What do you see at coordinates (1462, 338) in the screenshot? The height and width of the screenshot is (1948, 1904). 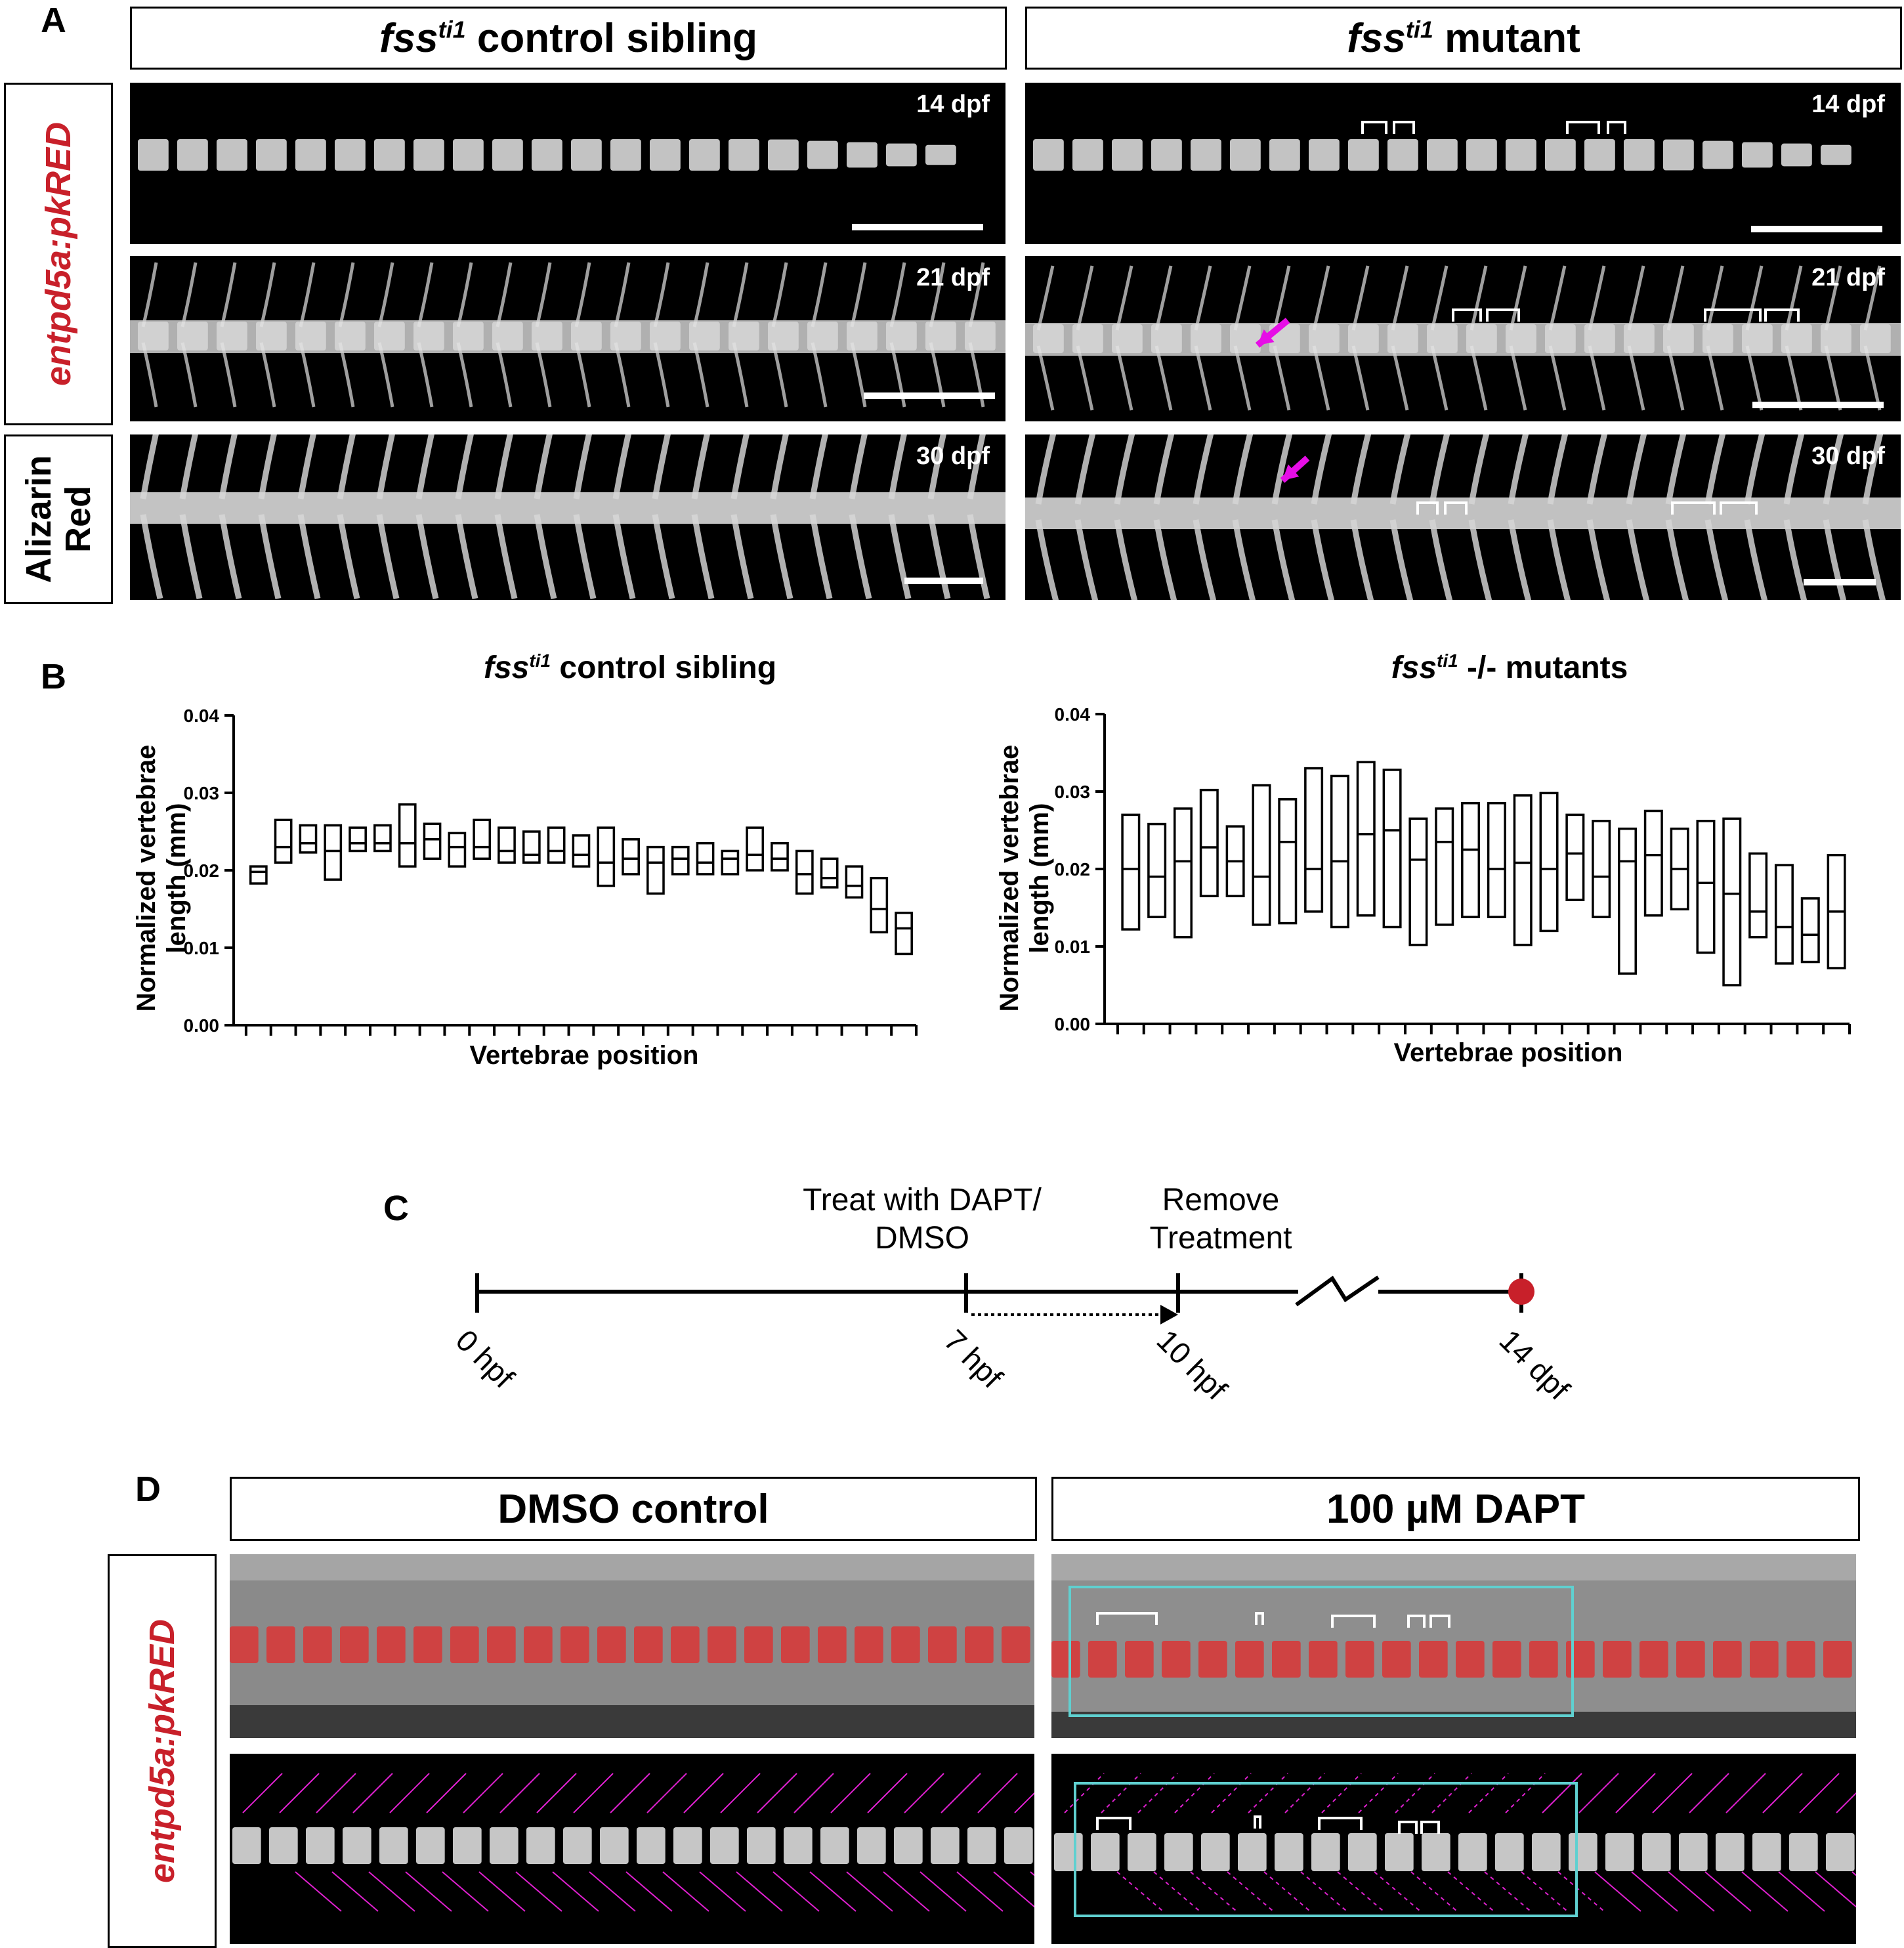 I see `vertebral-column` at bounding box center [1462, 338].